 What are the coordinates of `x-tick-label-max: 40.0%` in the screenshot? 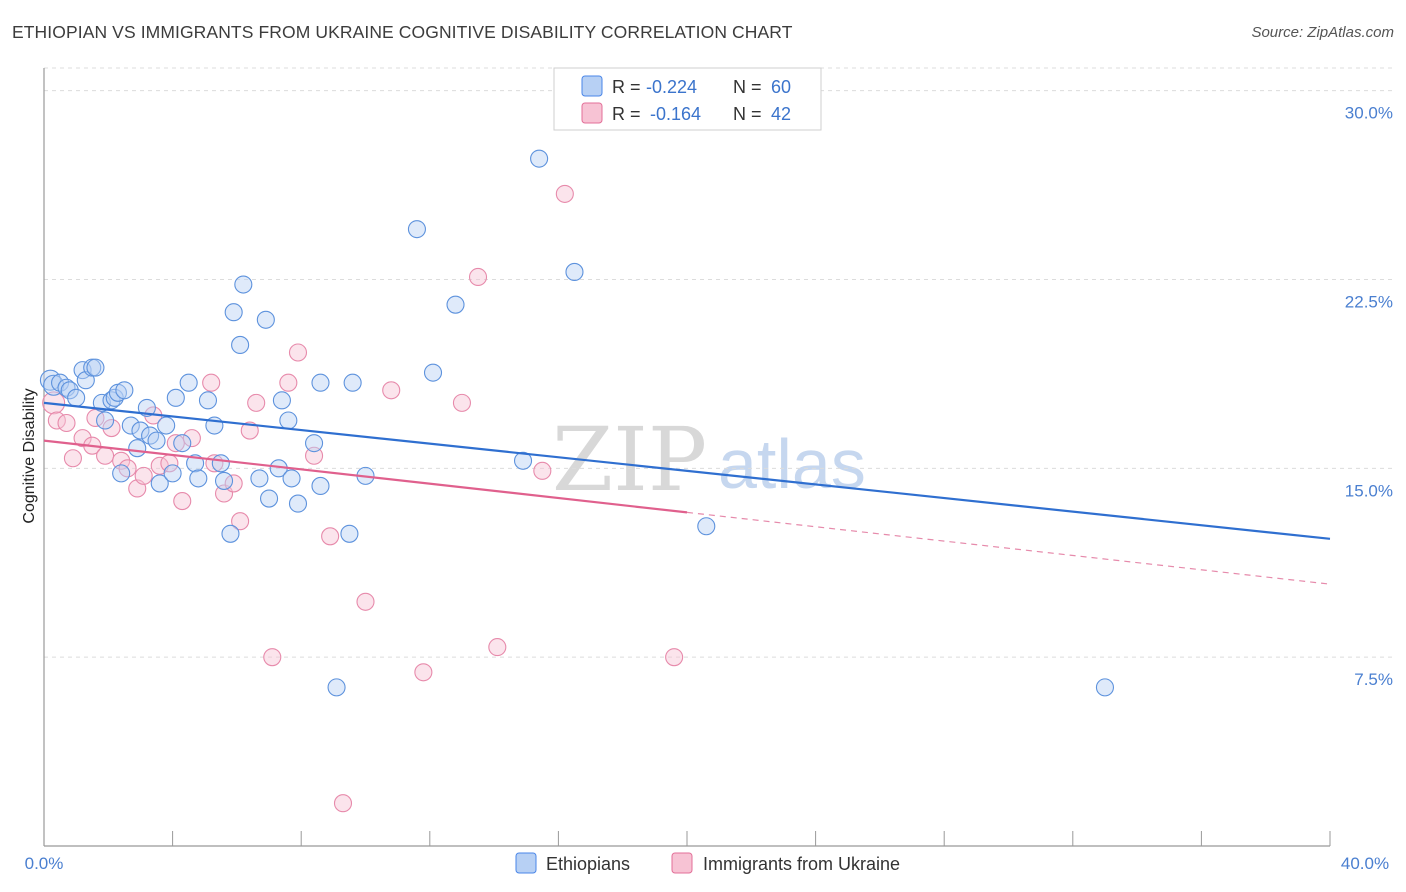 It's located at (1365, 863).